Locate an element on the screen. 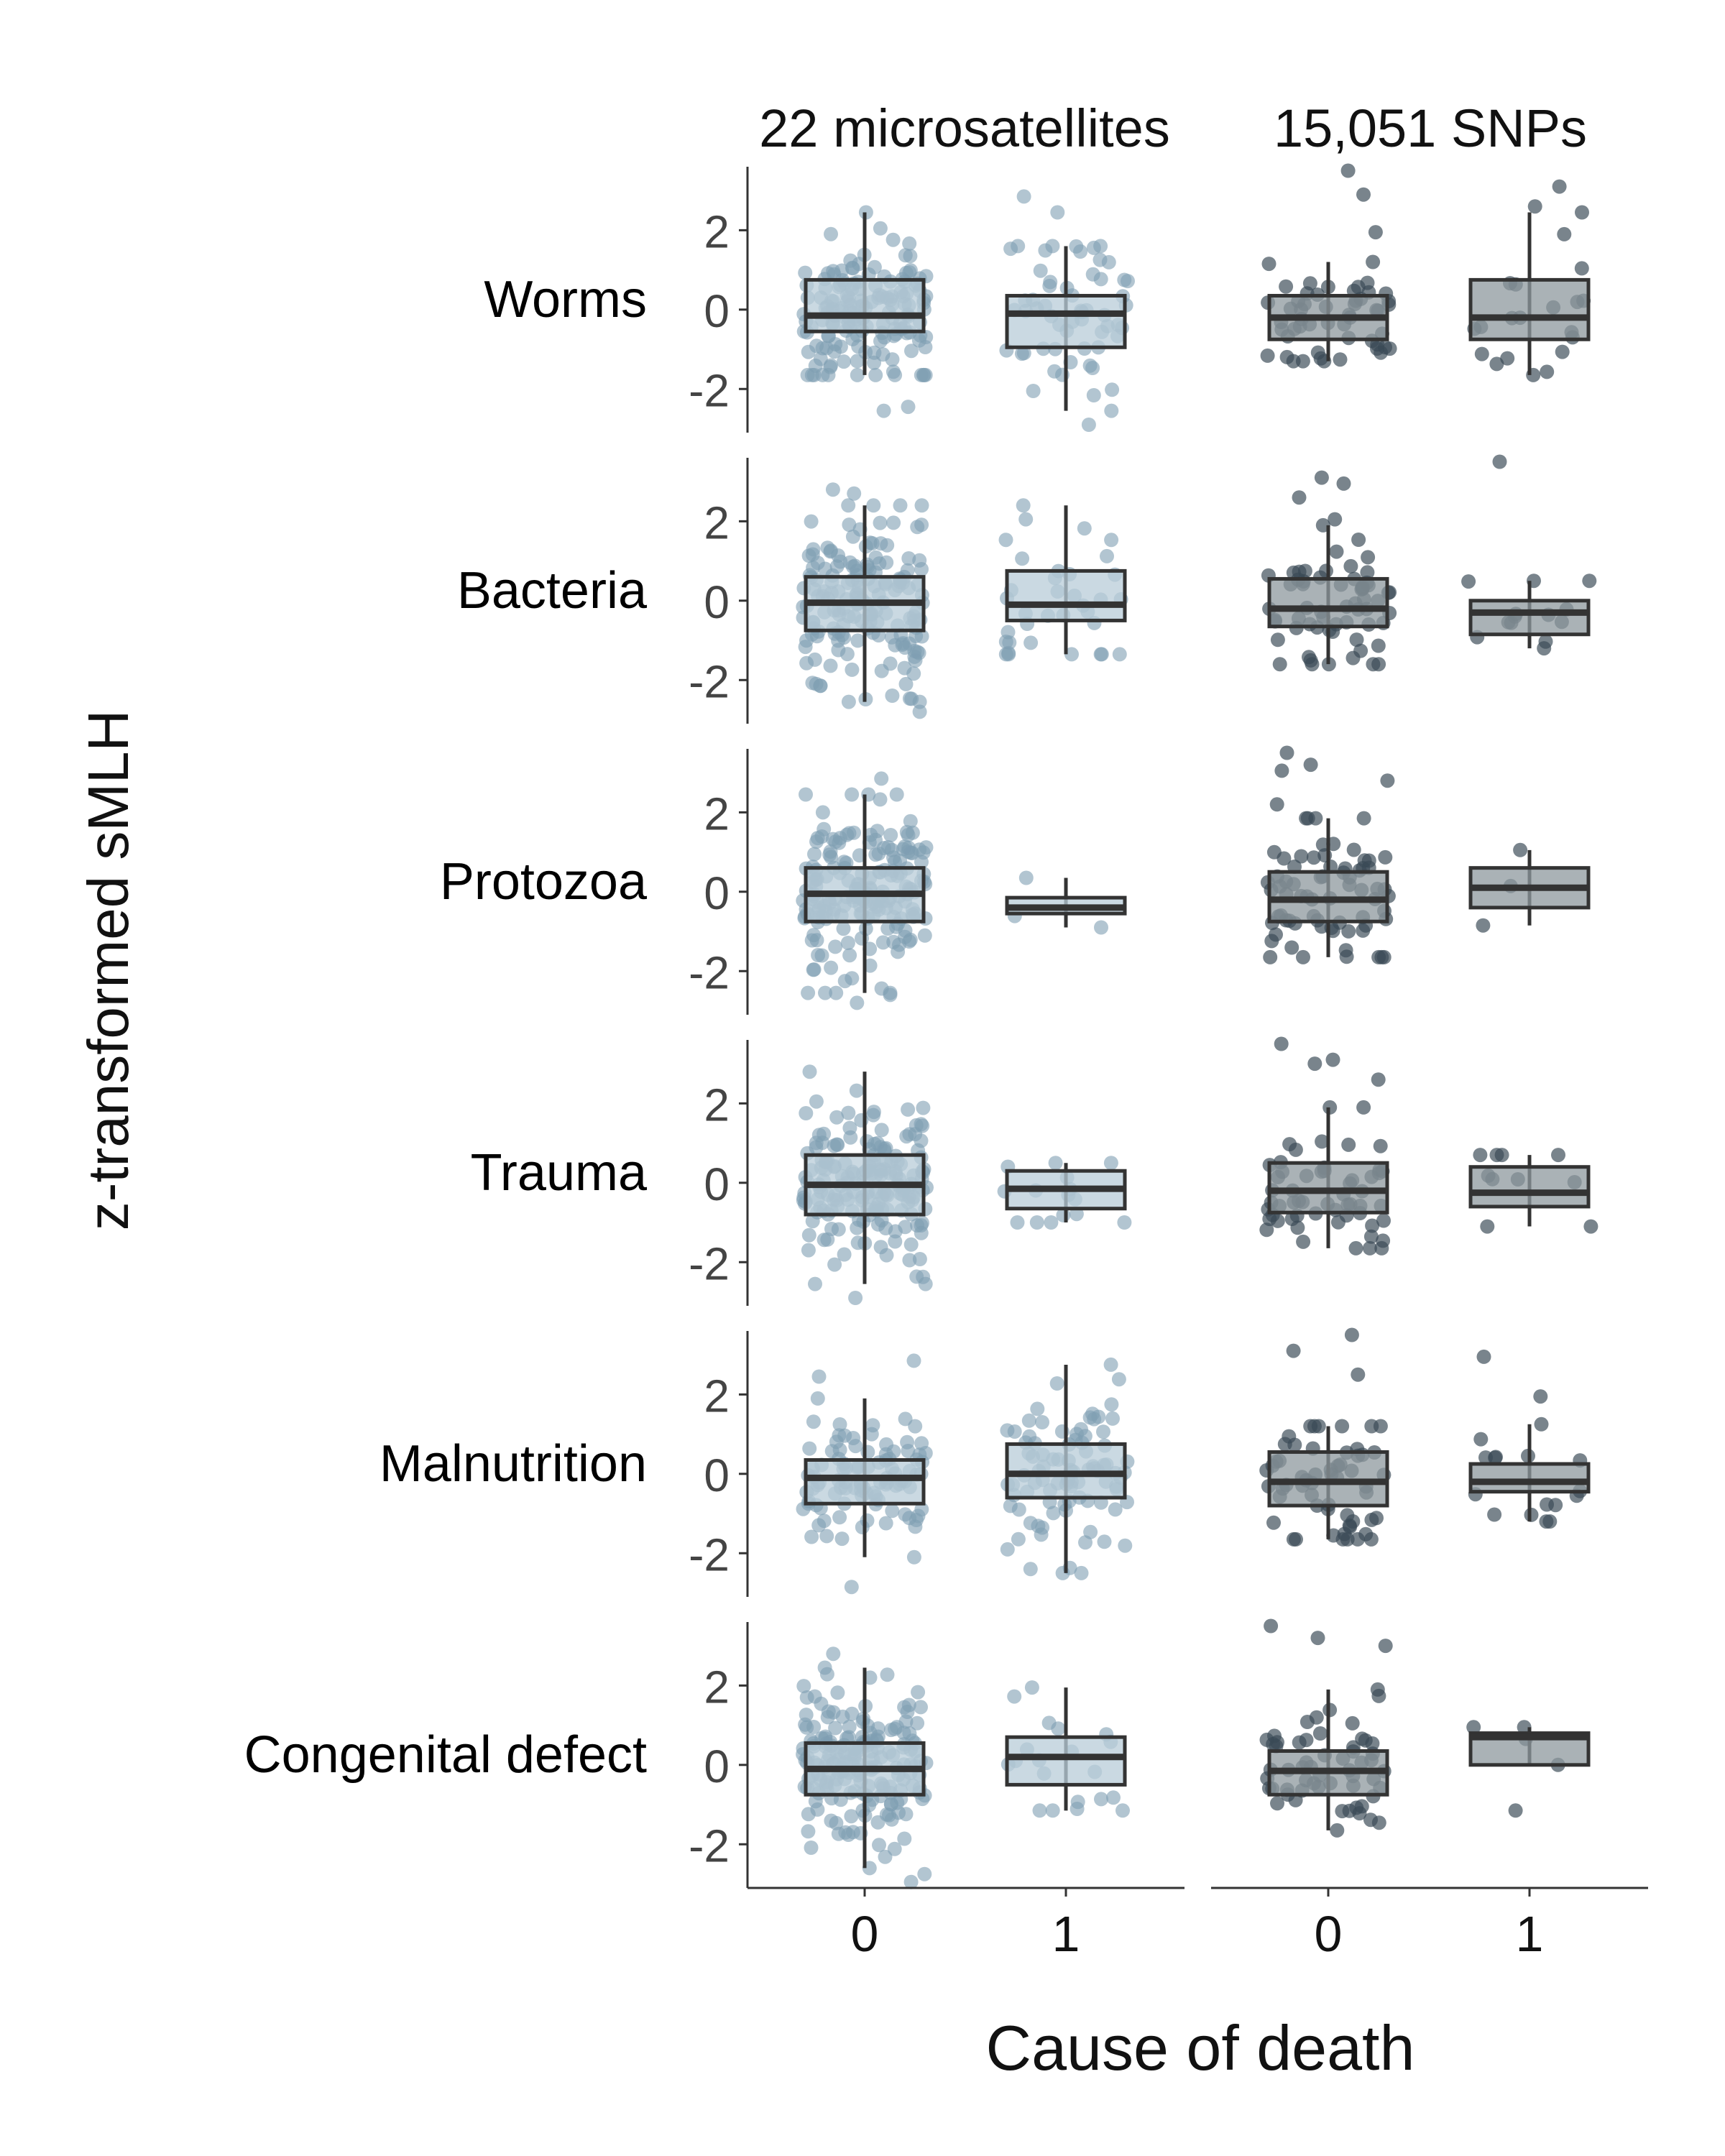 The image size is (1725, 2156). panel-bacteria-snp-cat1 is located at coordinates (1529, 555).